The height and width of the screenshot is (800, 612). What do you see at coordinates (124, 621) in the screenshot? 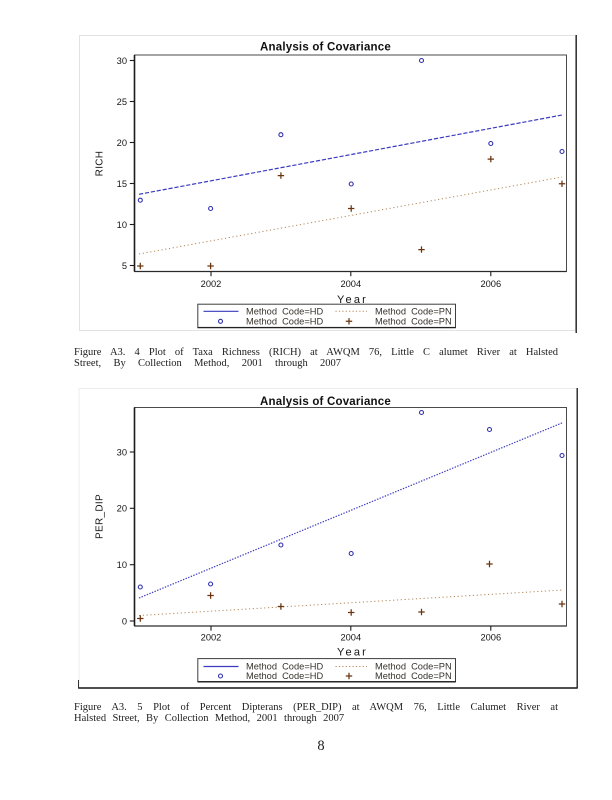
I see `svg-text: 0` at bounding box center [124, 621].